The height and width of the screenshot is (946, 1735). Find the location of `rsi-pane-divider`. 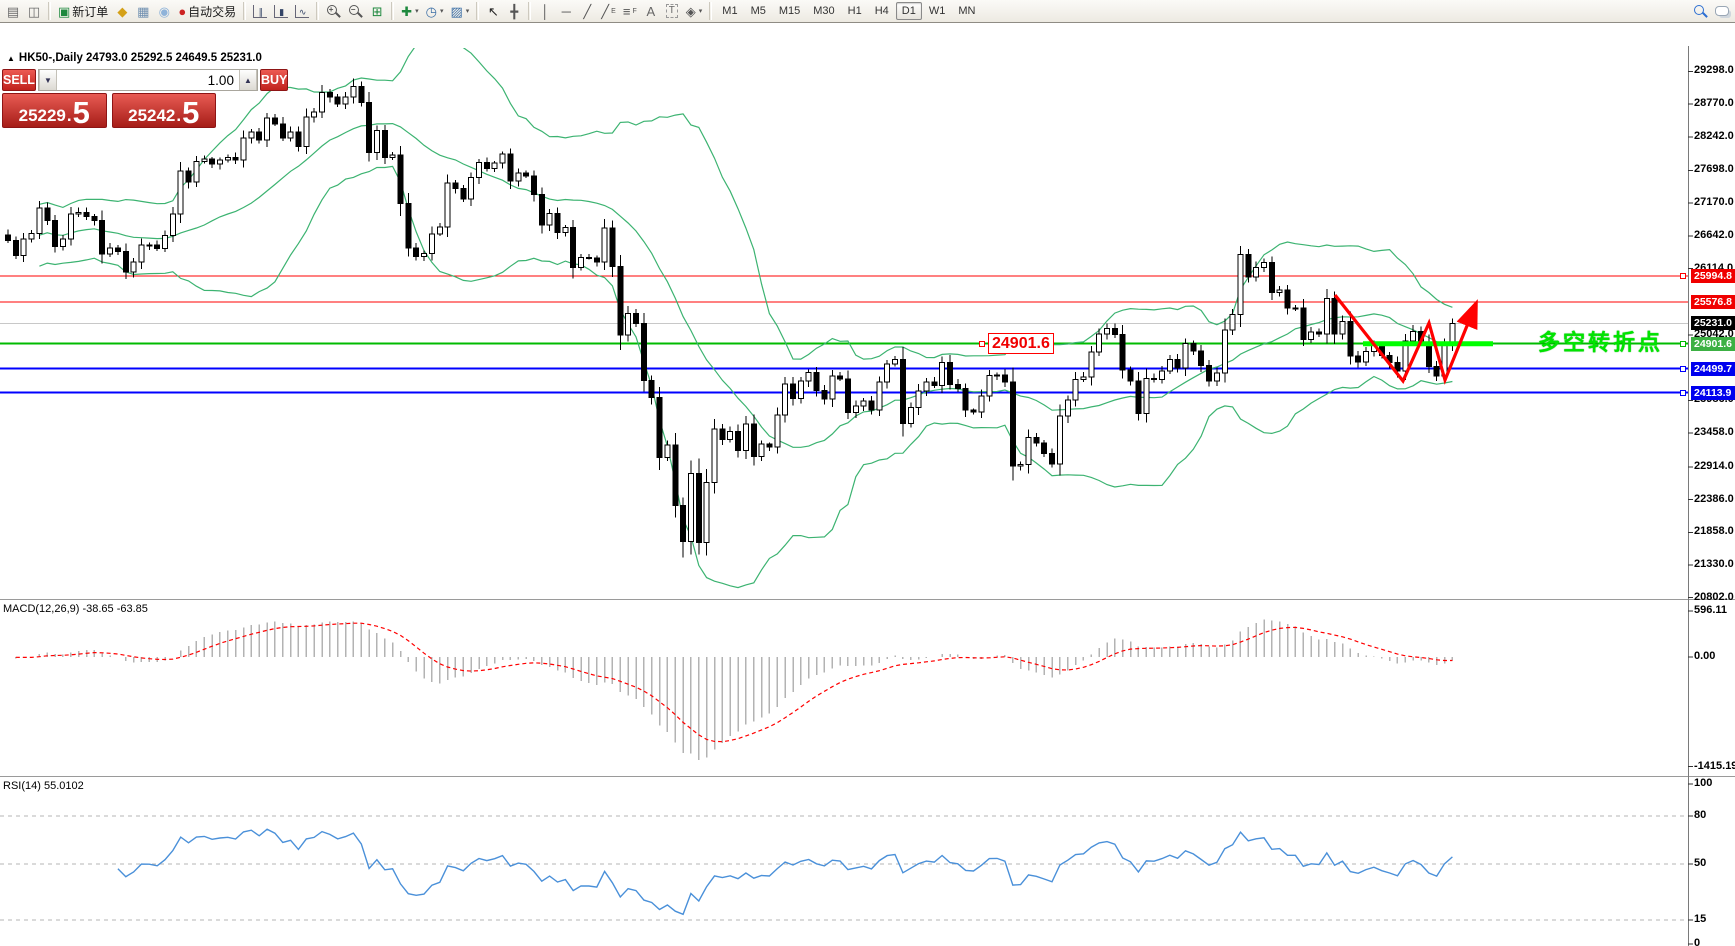

rsi-pane-divider is located at coordinates (867, 776).